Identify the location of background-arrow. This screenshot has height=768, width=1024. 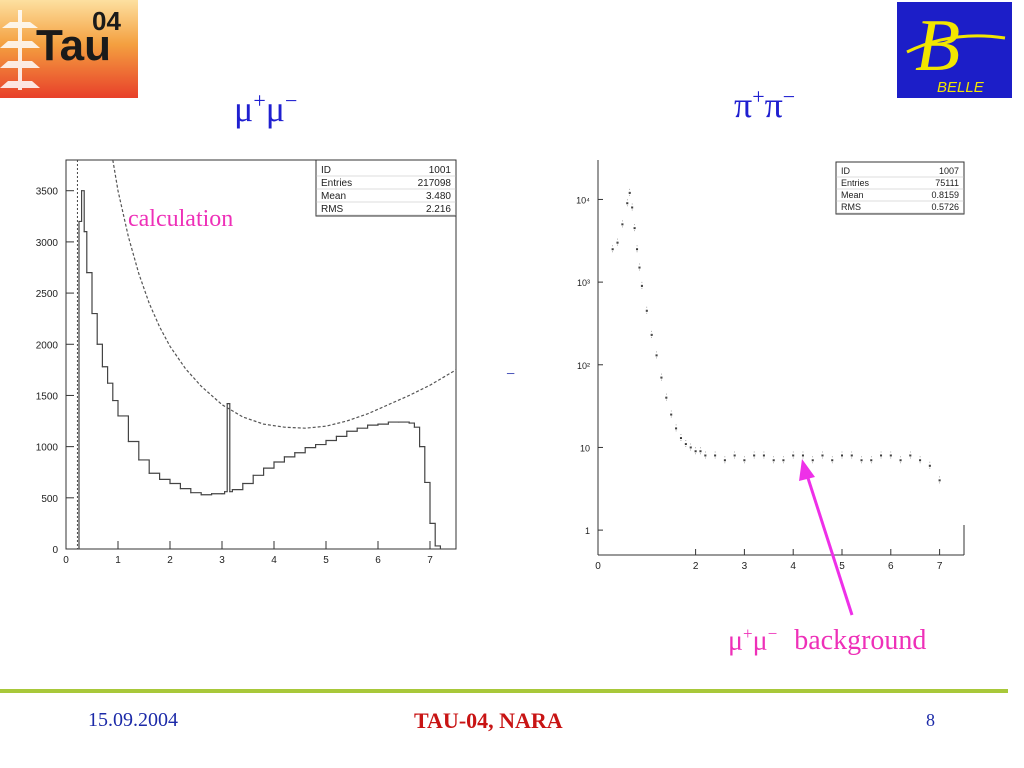
(826, 537).